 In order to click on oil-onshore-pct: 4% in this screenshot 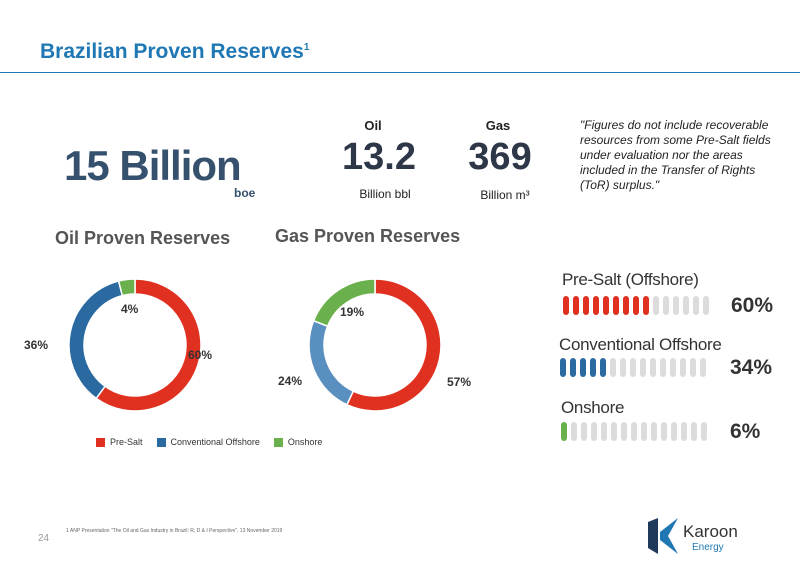, I will do `click(130, 309)`.